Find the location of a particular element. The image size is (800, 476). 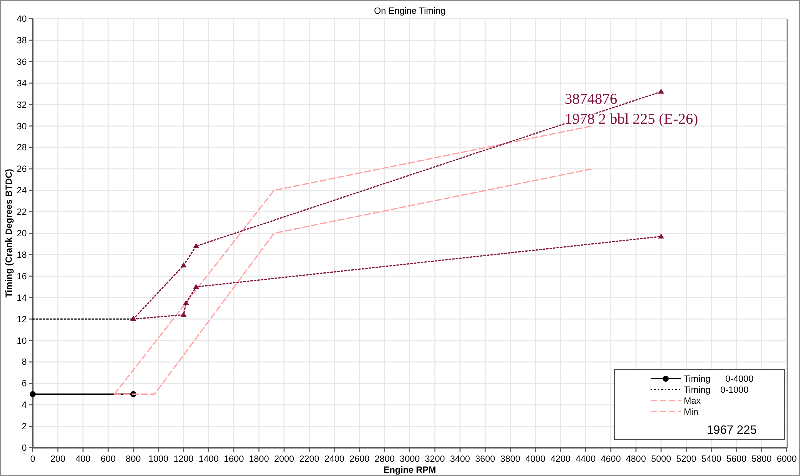

x-tick-label: 2000 is located at coordinates (284, 459).